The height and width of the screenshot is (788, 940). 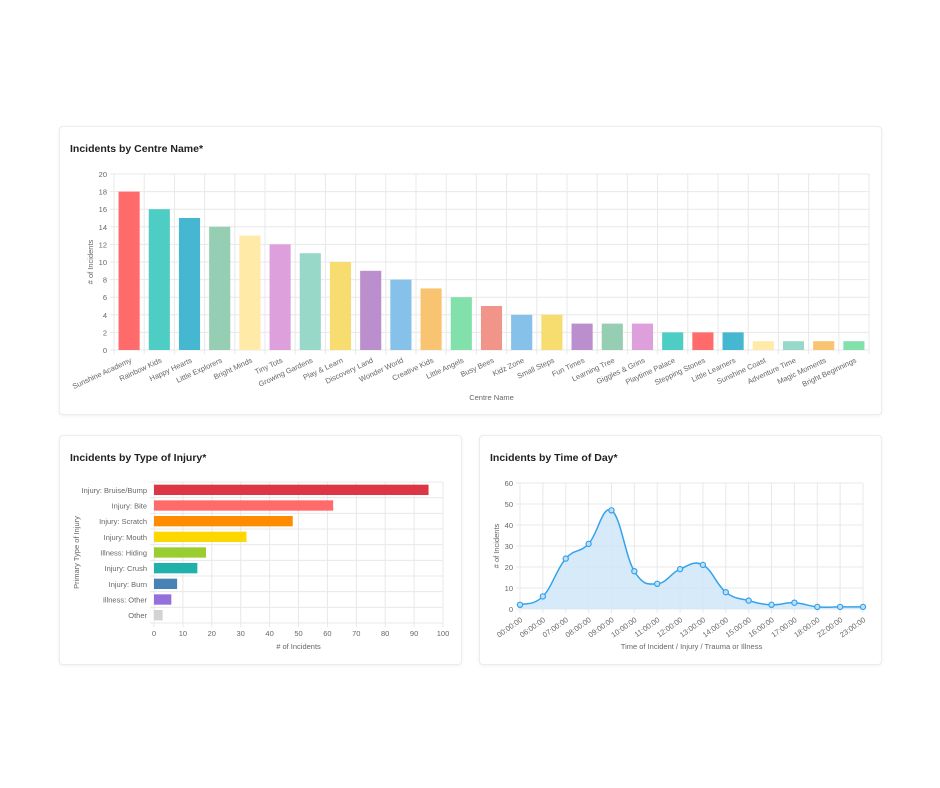 I want to click on bar-other, so click(x=158, y=615).